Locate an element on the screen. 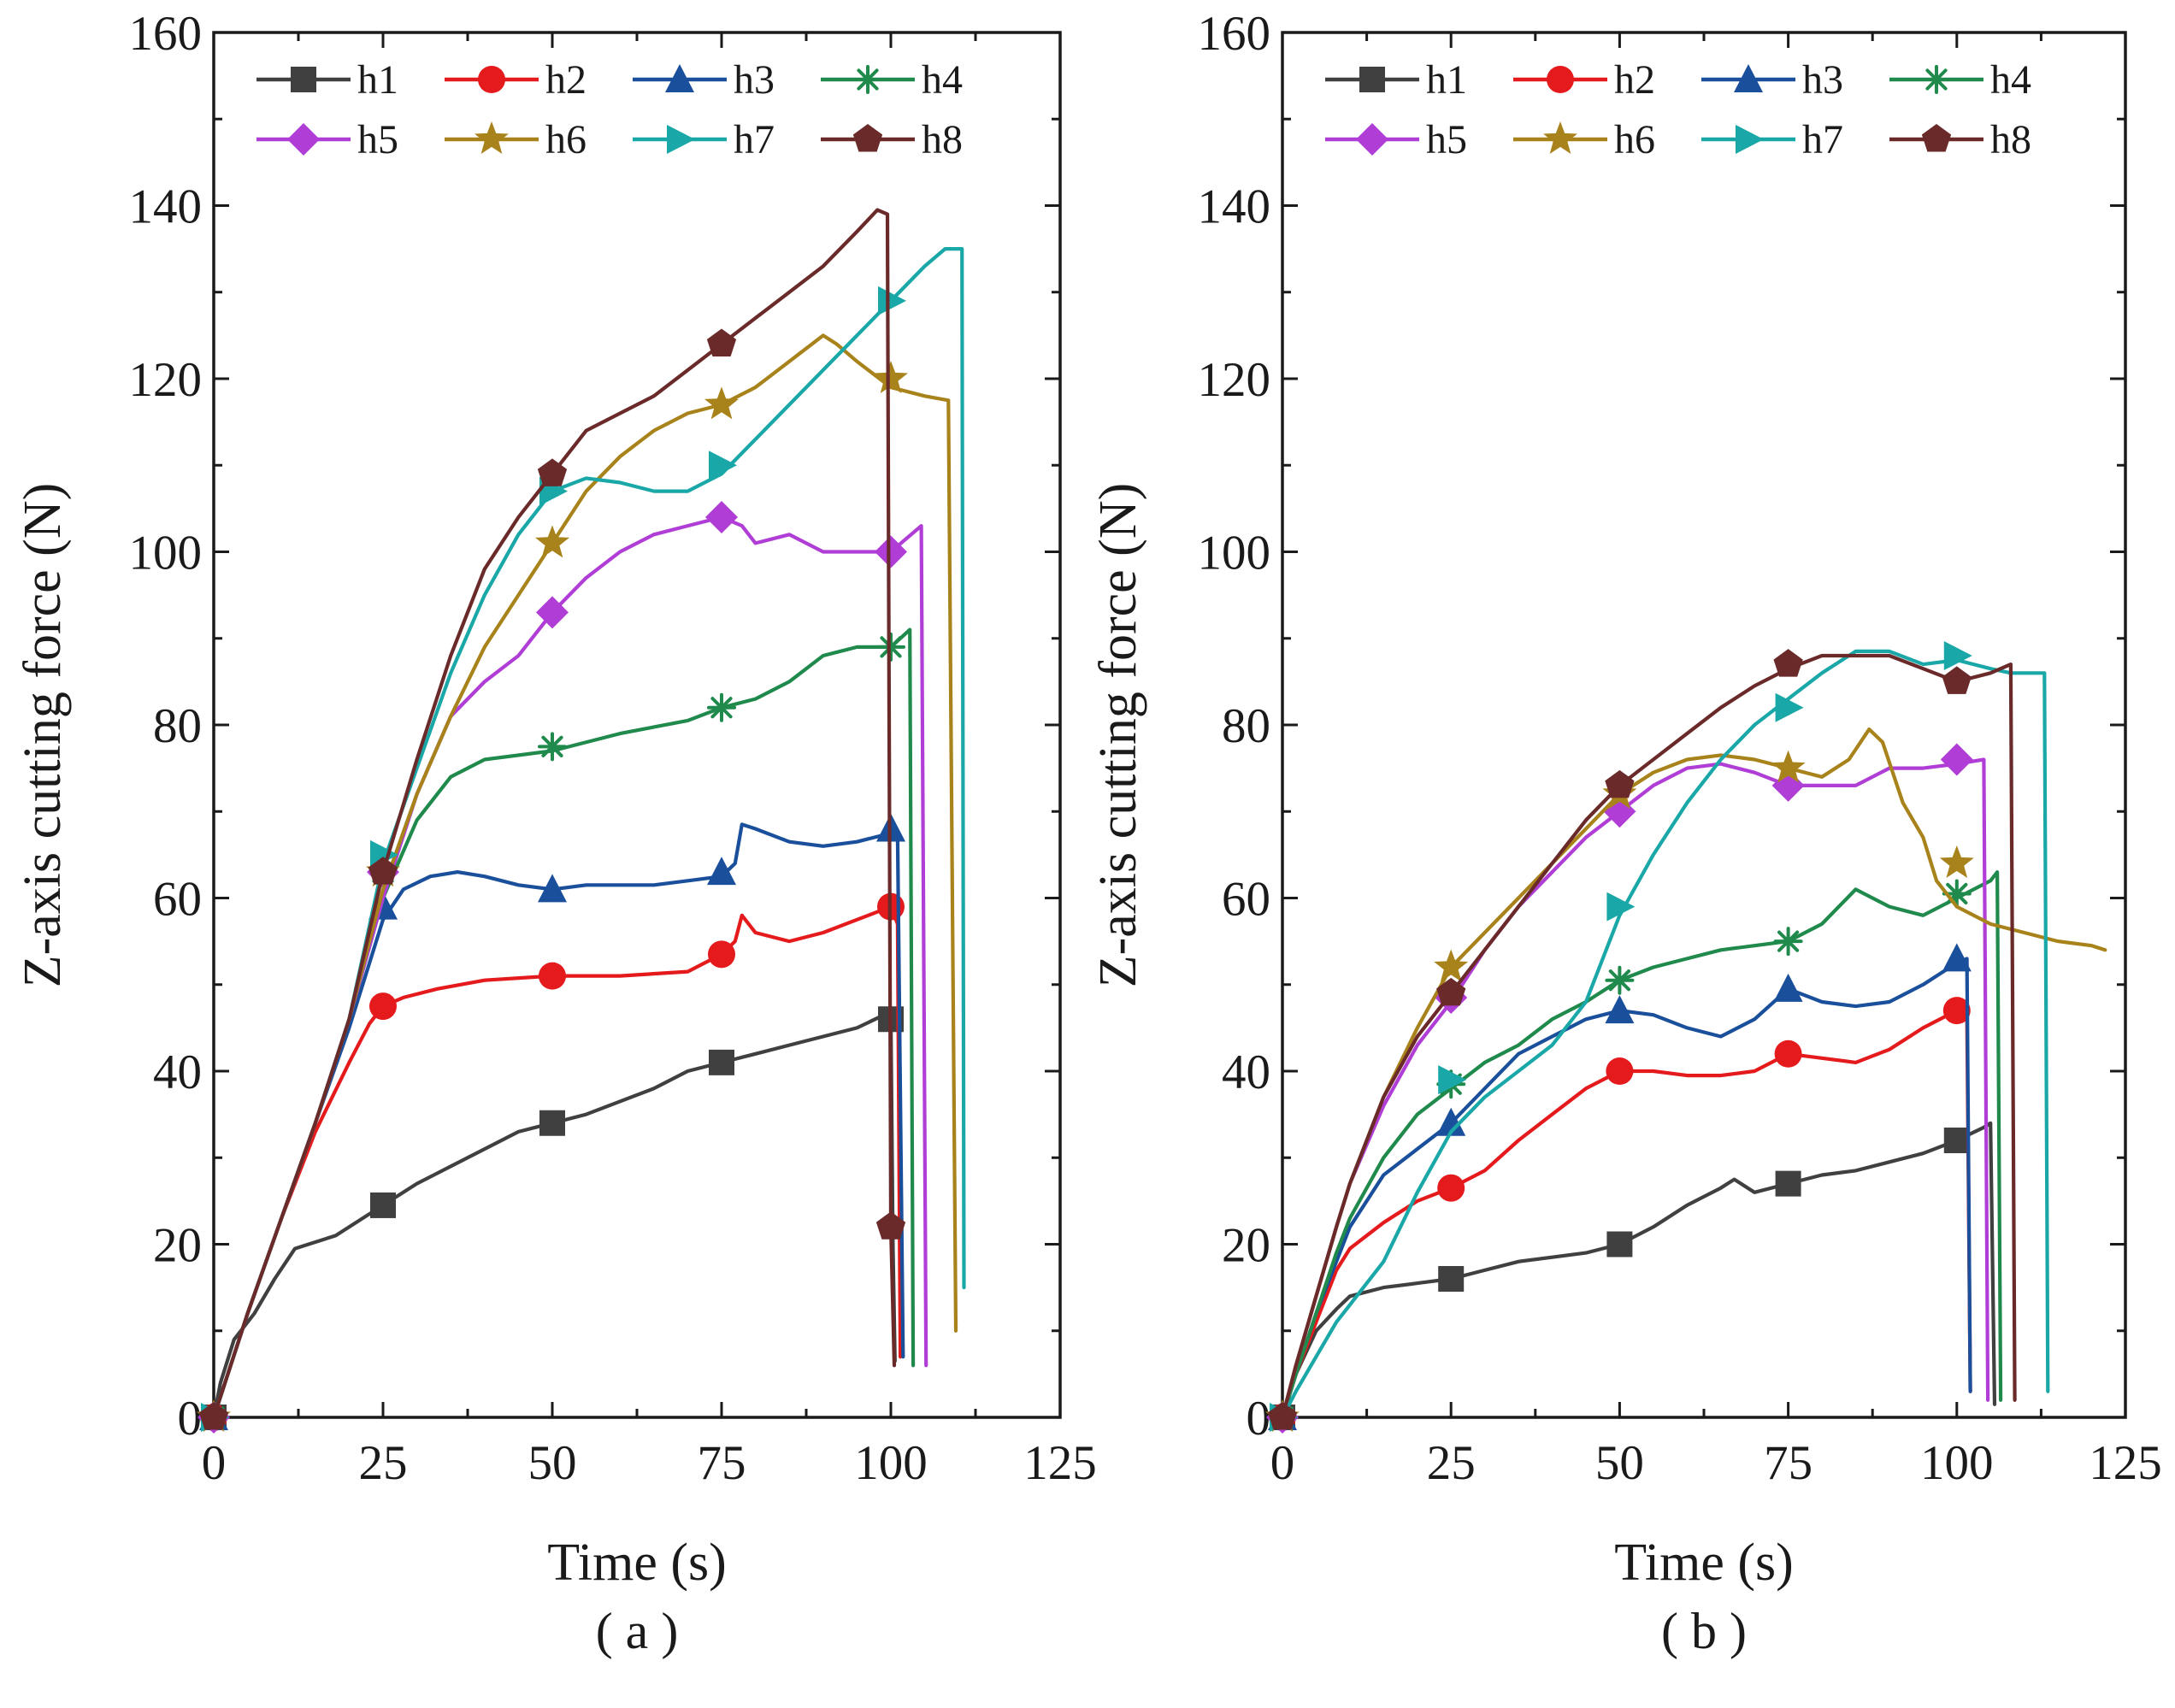 Image resolution: width=2175 pixels, height=1708 pixels. legend-item-h7: h7 is located at coordinates (1772, 139).